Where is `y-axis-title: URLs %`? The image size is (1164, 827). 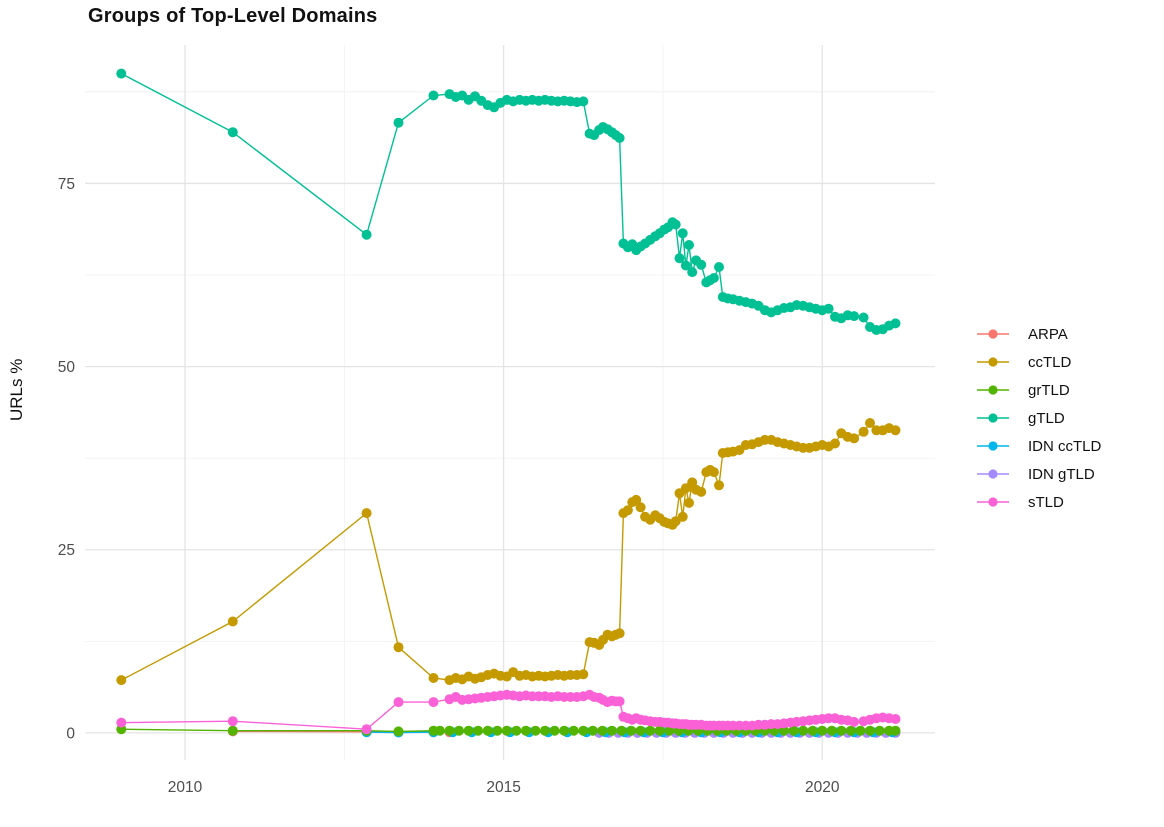 y-axis-title: URLs % is located at coordinates (16, 390).